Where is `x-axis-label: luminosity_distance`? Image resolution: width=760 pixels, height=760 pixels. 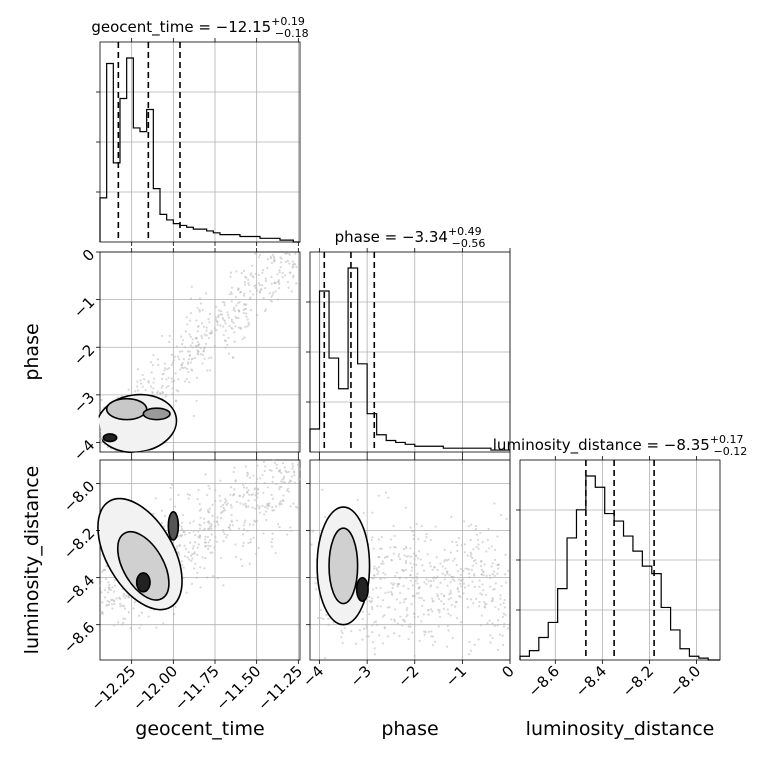 x-axis-label: luminosity_distance is located at coordinates (620, 729).